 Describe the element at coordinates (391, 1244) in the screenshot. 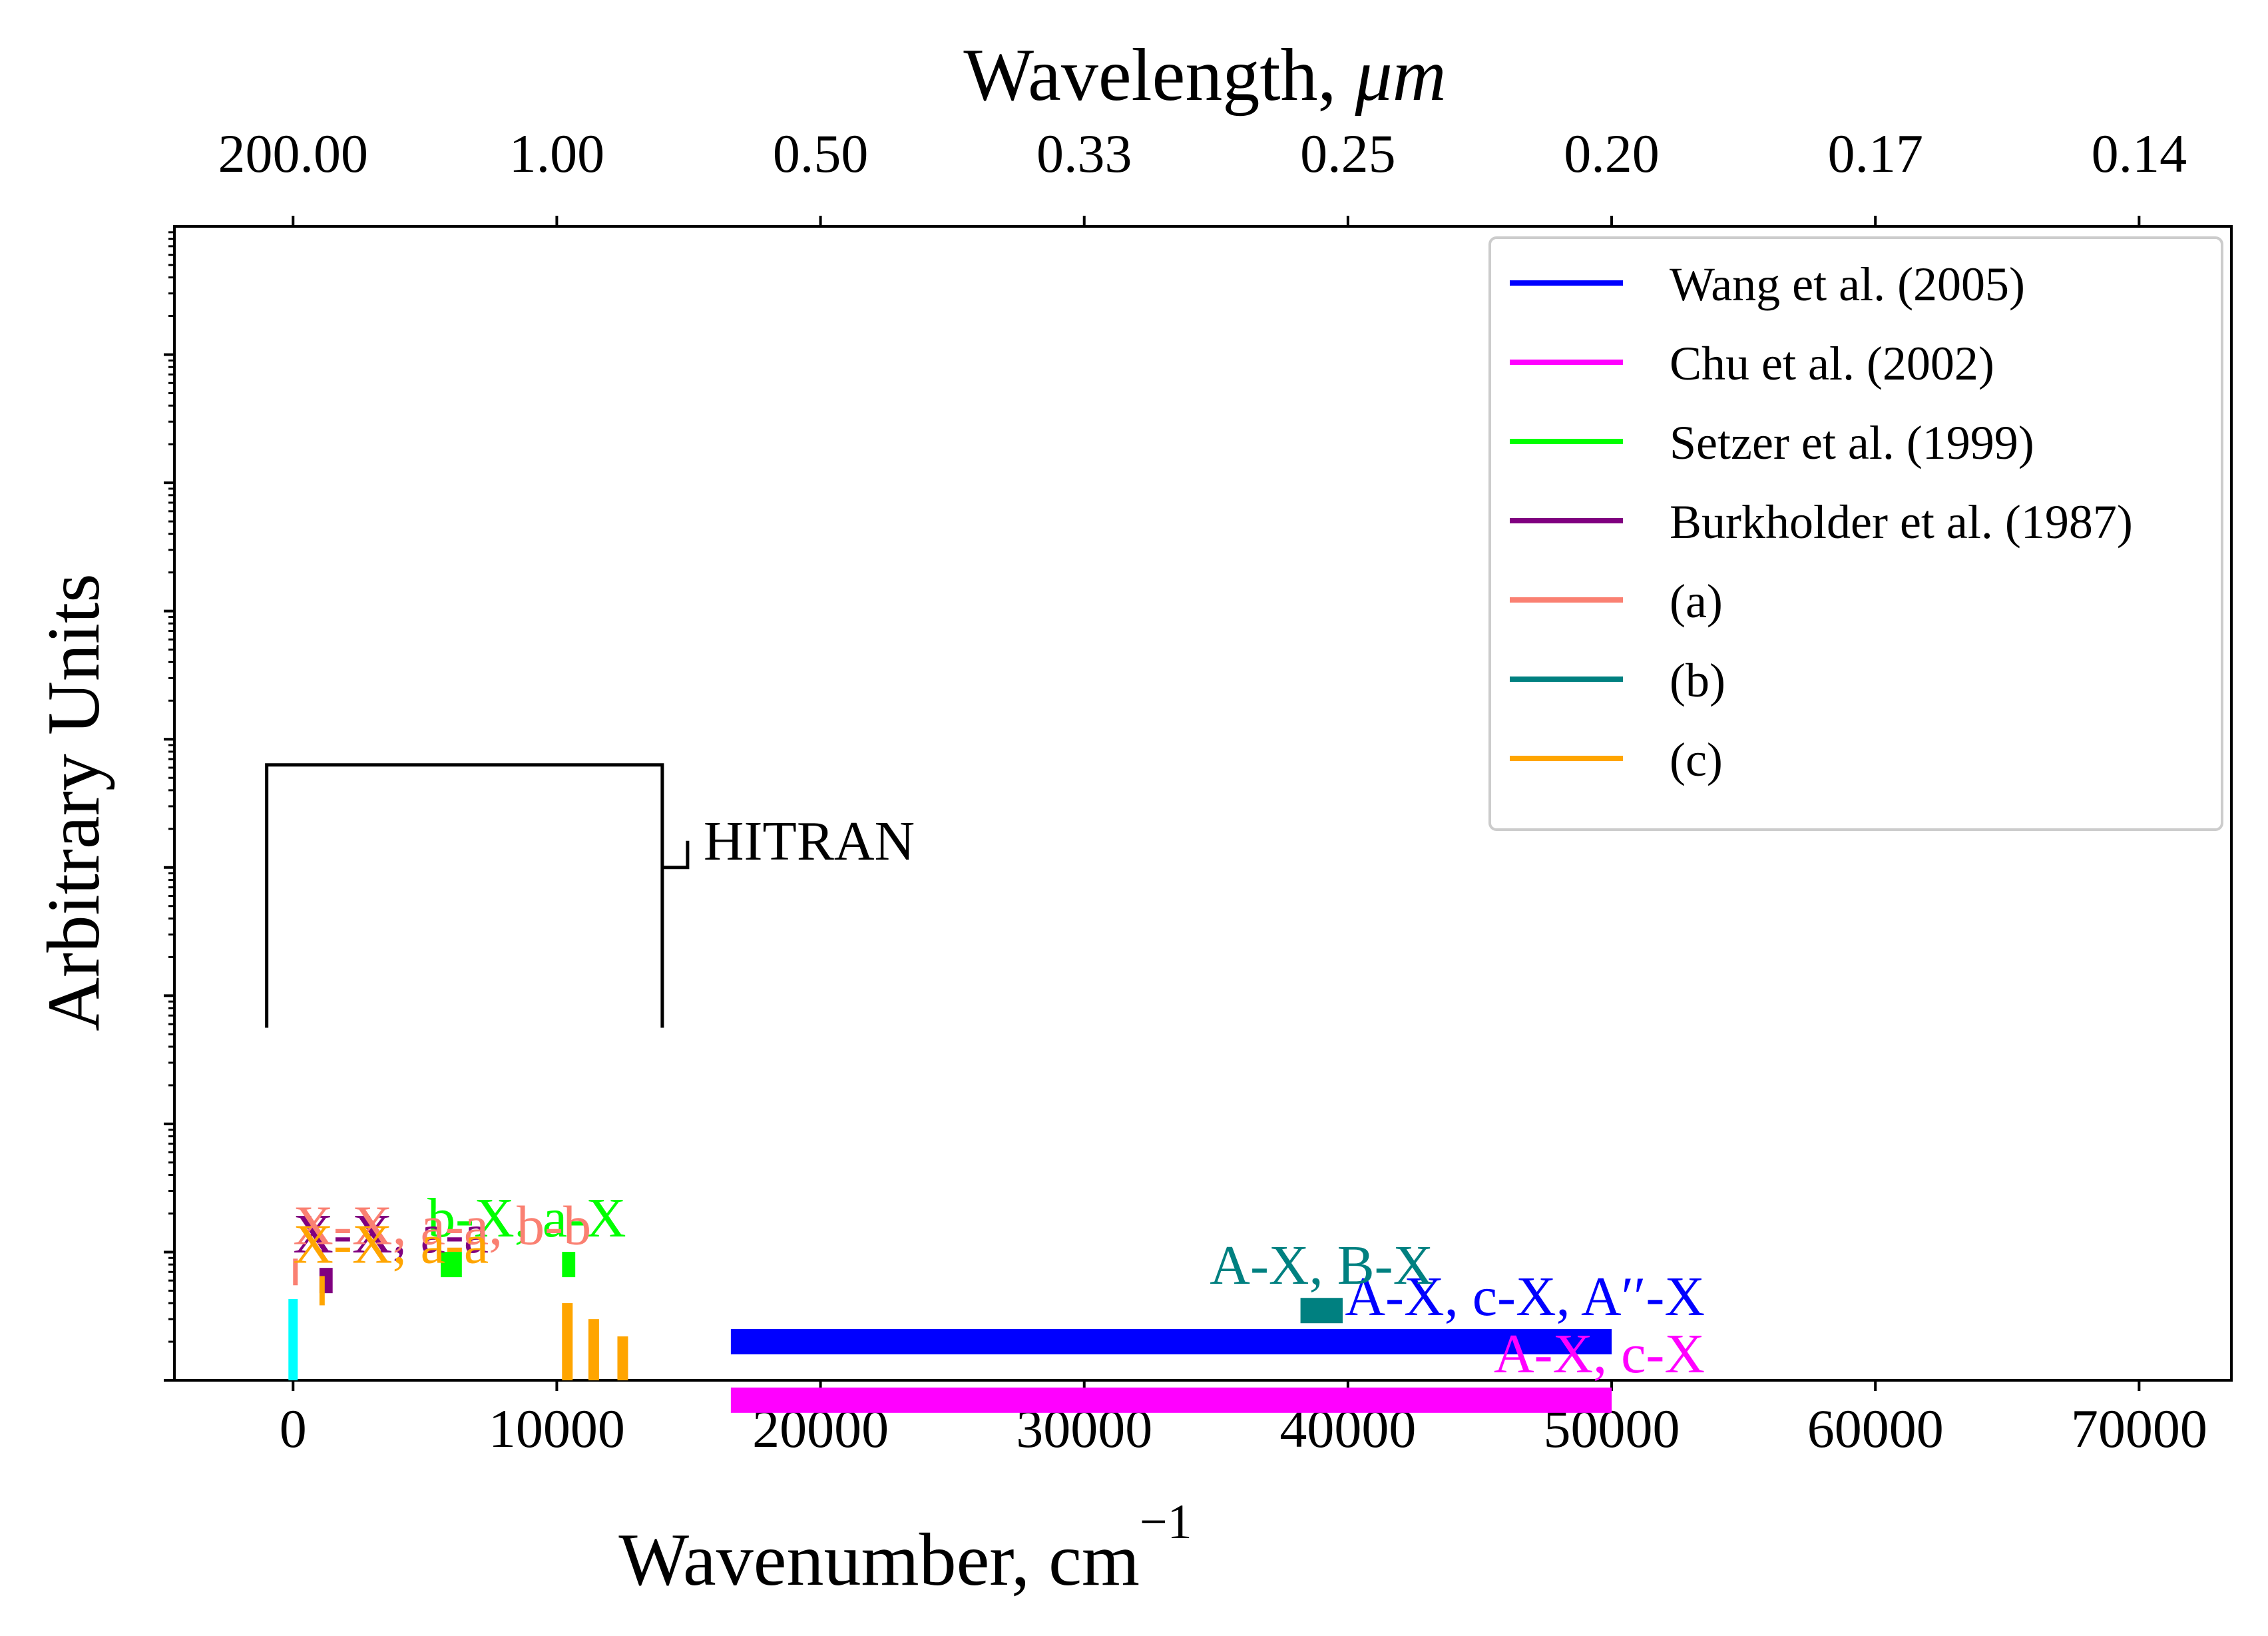

I see `ref-c-label: X-X, a-a` at that location.